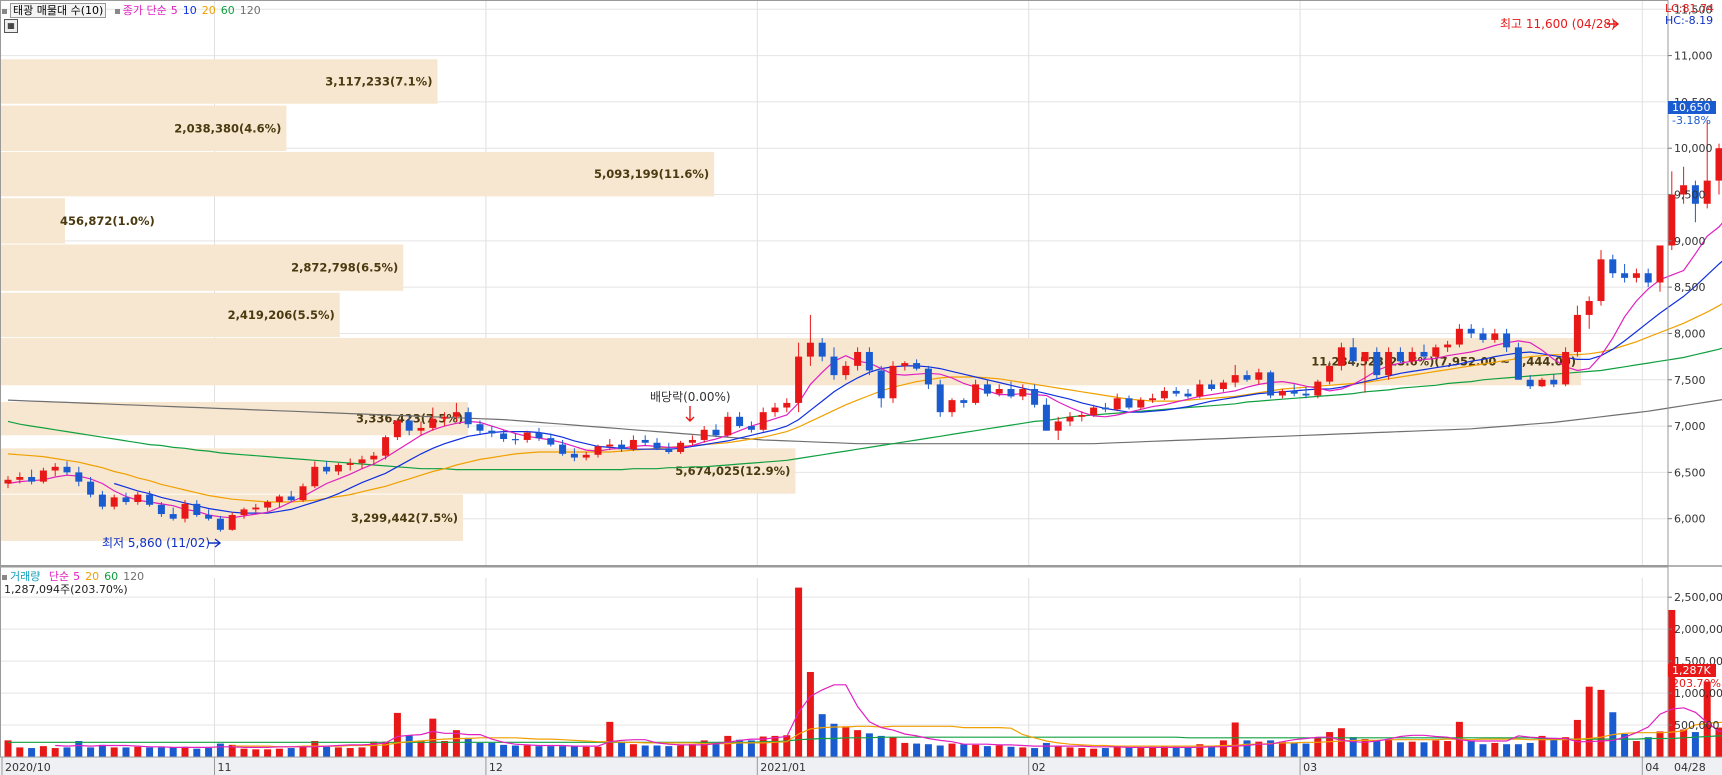 This screenshot has width=1722, height=775. What do you see at coordinates (174, 10) in the screenshot?
I see `price-ma5-label: 5` at bounding box center [174, 10].